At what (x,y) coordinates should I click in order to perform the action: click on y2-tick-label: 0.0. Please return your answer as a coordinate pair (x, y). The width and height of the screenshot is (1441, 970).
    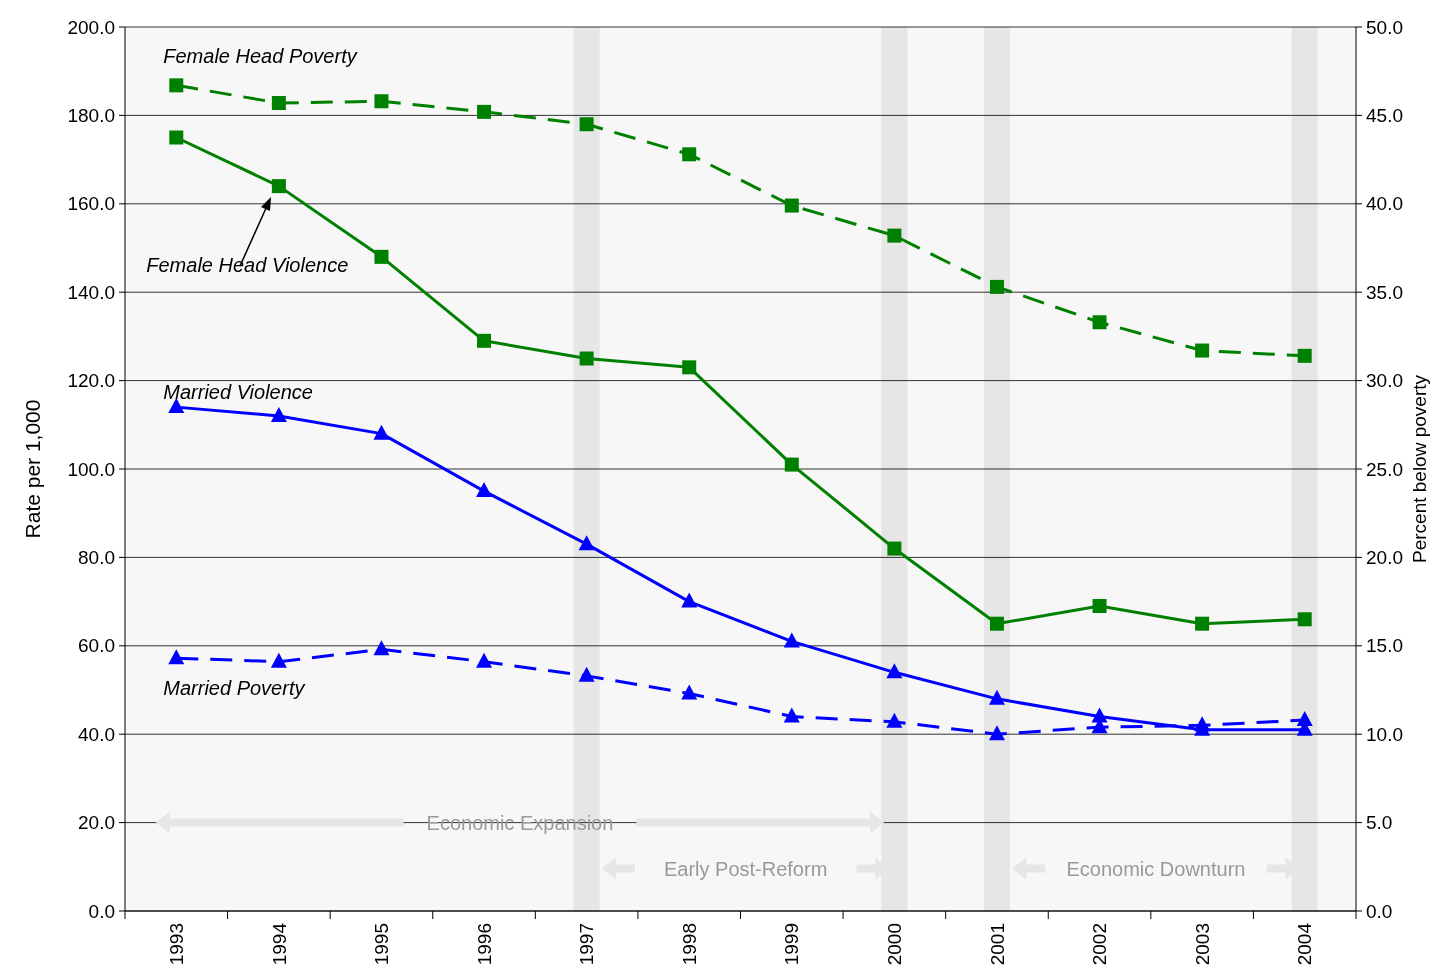
    Looking at the image, I should click on (1379, 911).